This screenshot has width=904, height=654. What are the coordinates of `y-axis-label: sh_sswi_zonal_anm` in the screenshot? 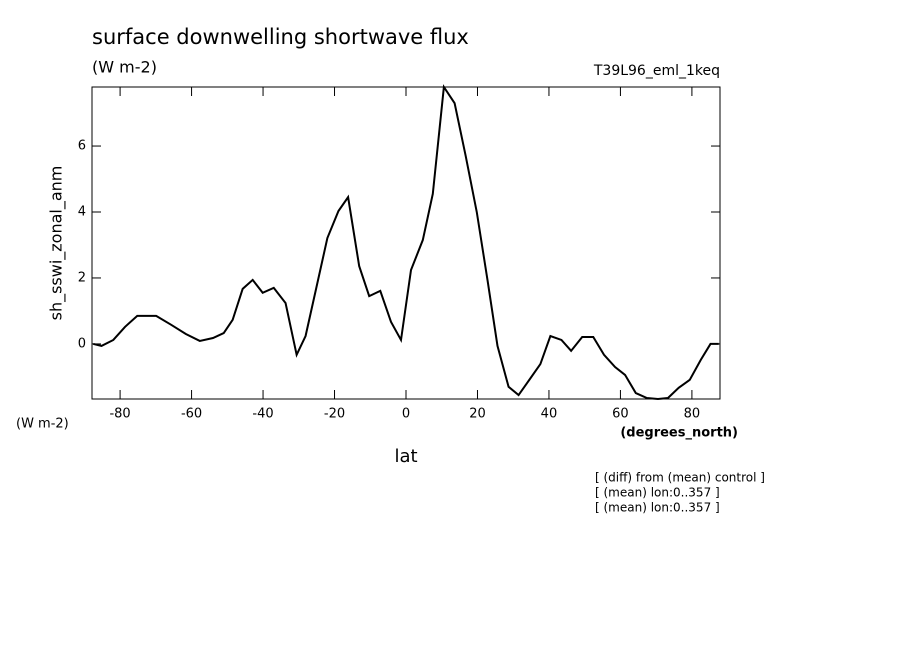 It's located at (57, 243).